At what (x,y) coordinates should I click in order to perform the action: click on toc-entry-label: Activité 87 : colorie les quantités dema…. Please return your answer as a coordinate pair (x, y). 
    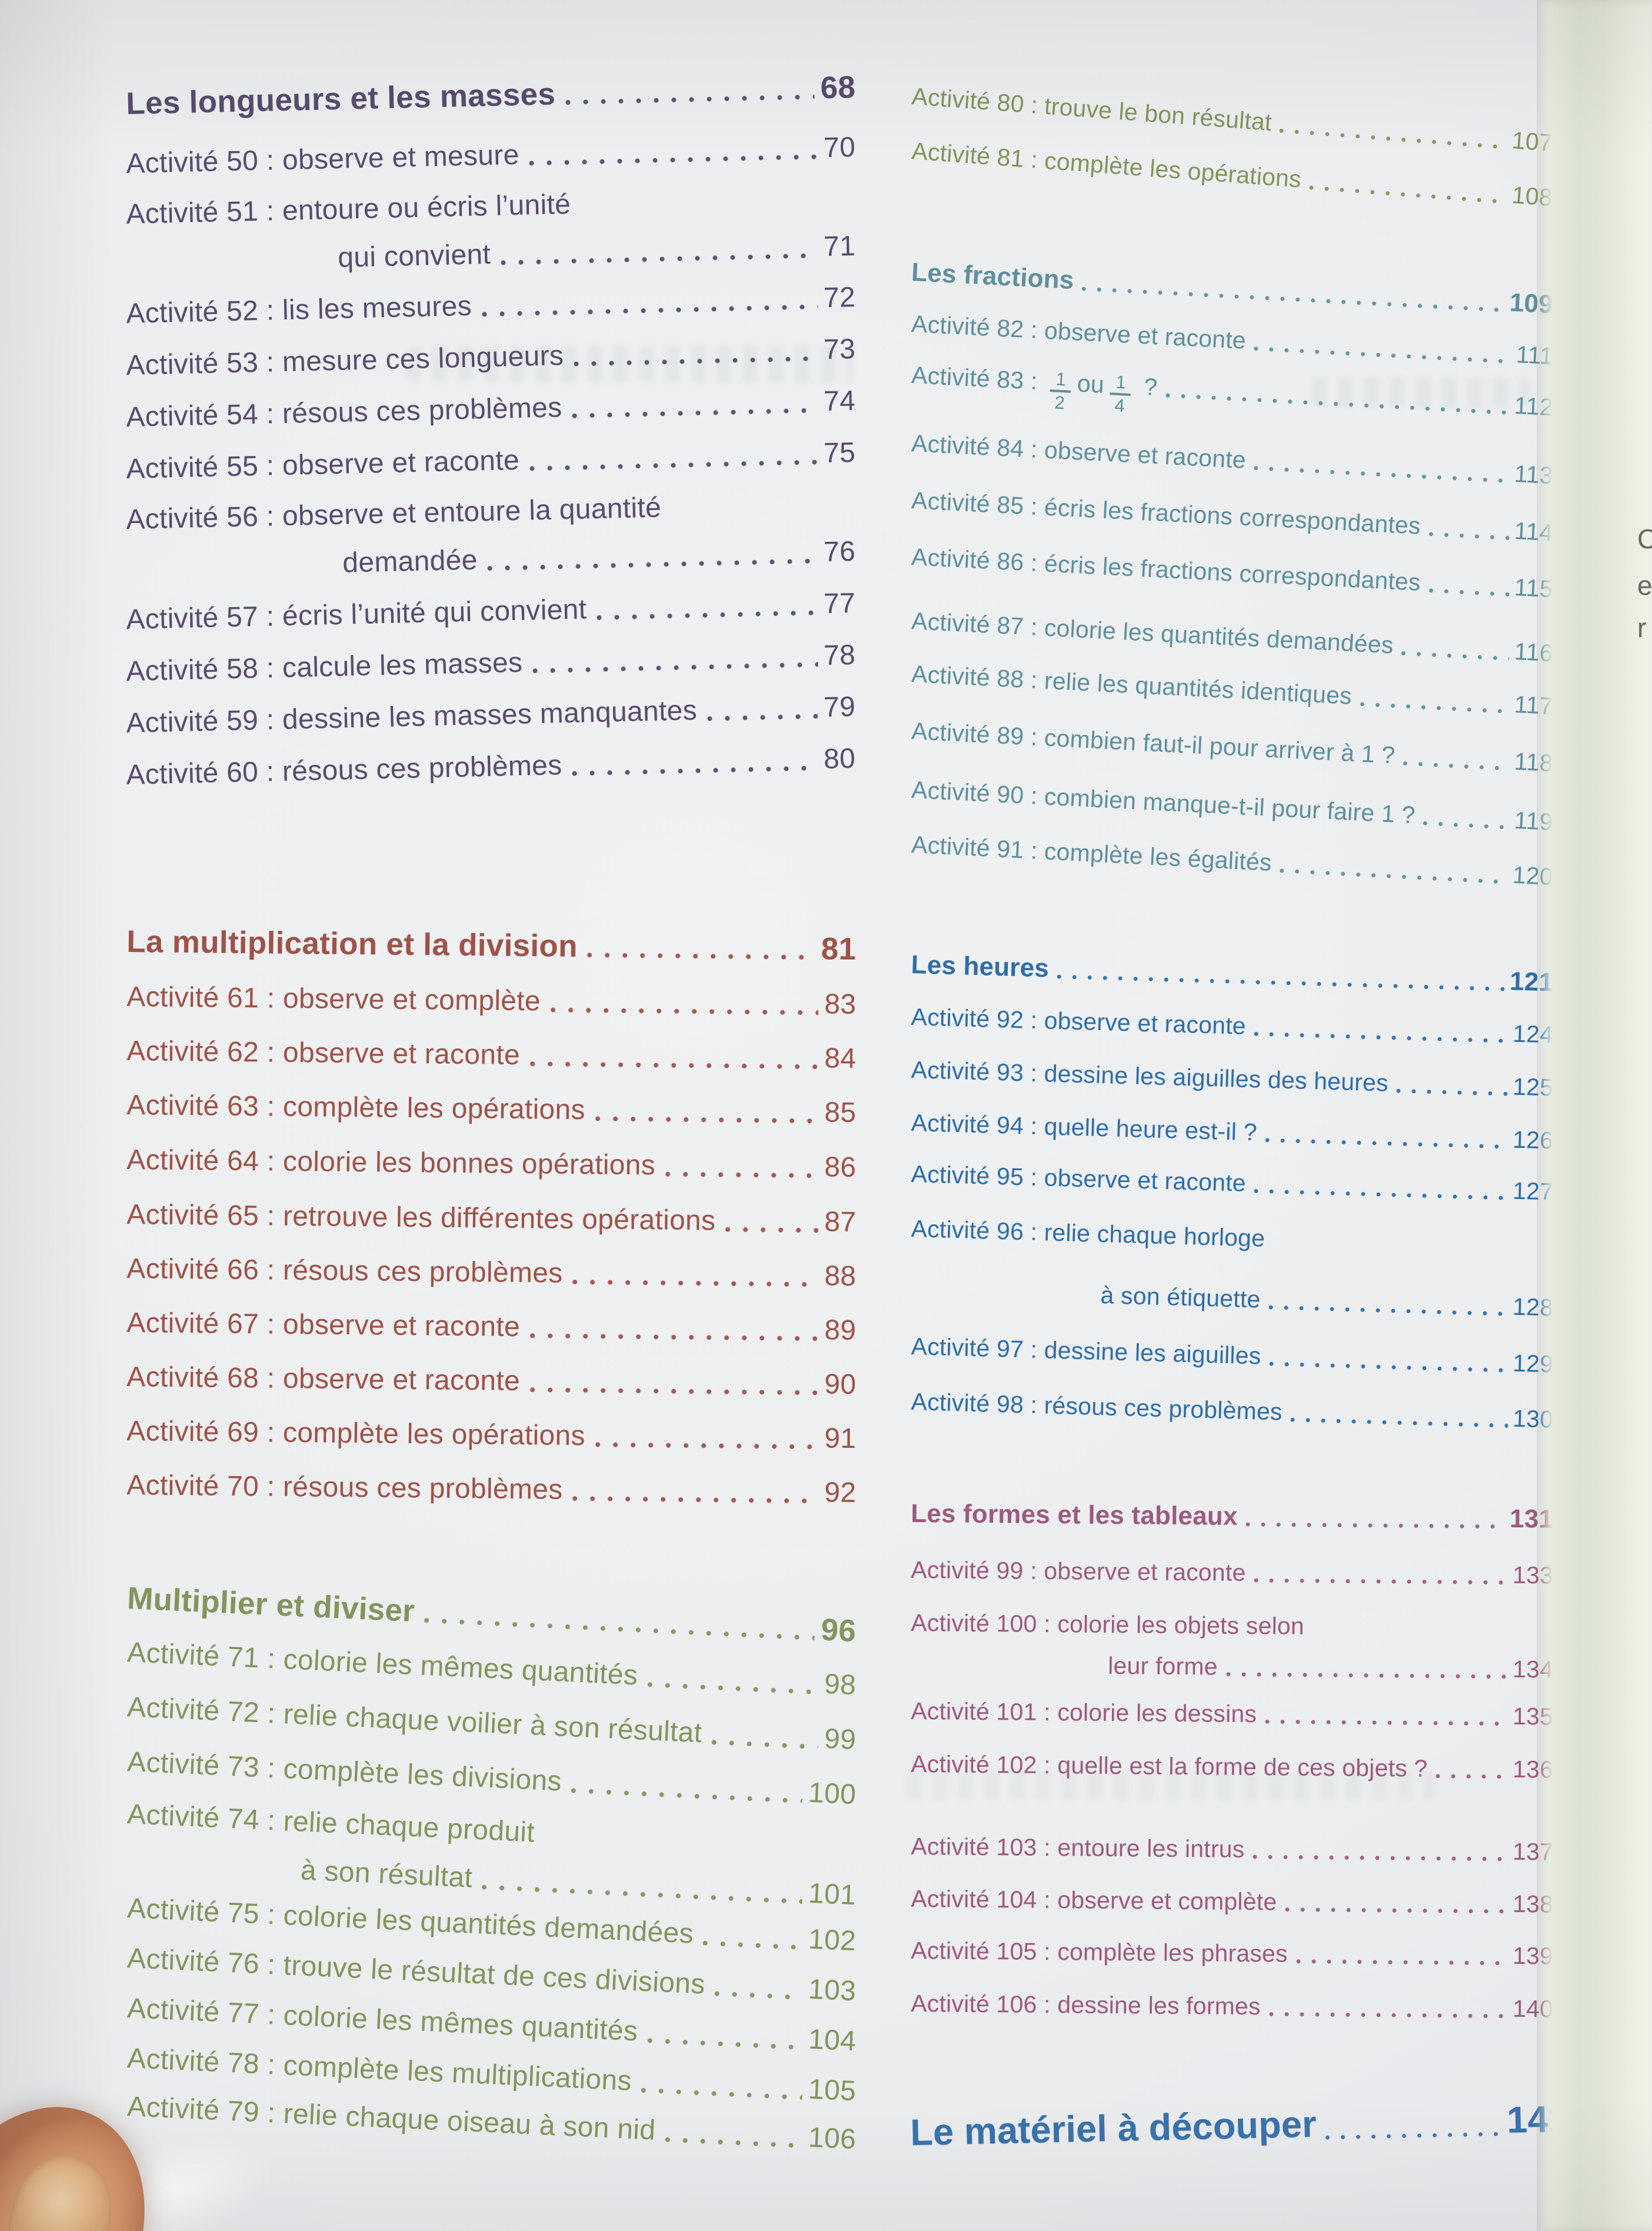
    Looking at the image, I should click on (1152, 633).